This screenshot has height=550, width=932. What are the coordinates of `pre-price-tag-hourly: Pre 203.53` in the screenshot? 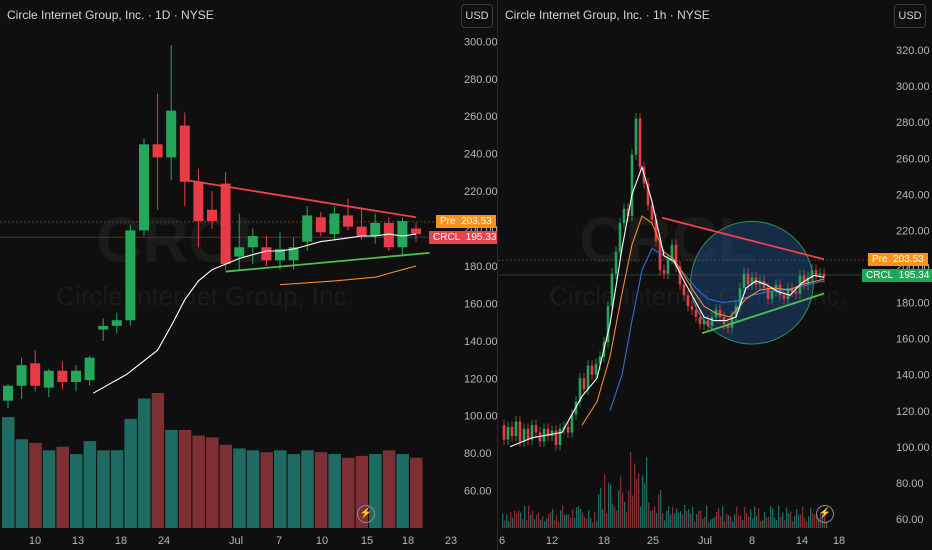 It's located at (898, 260).